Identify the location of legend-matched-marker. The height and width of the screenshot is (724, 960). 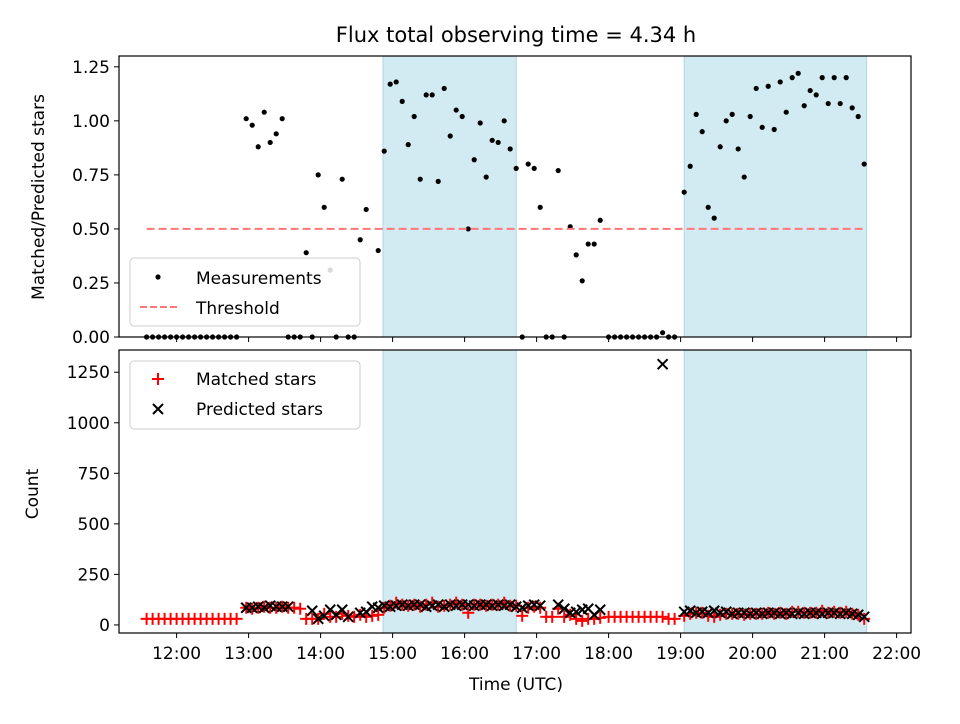
(158, 379).